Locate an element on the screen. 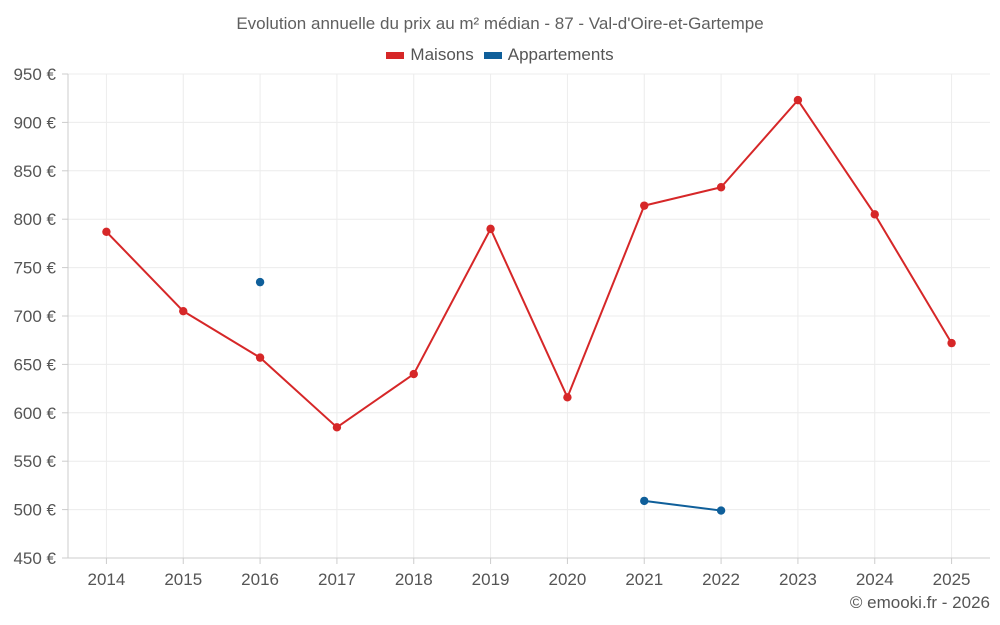 Image resolution: width=1000 pixels, height=625 pixels. data-point-maisons-2014 is located at coordinates (106, 231).